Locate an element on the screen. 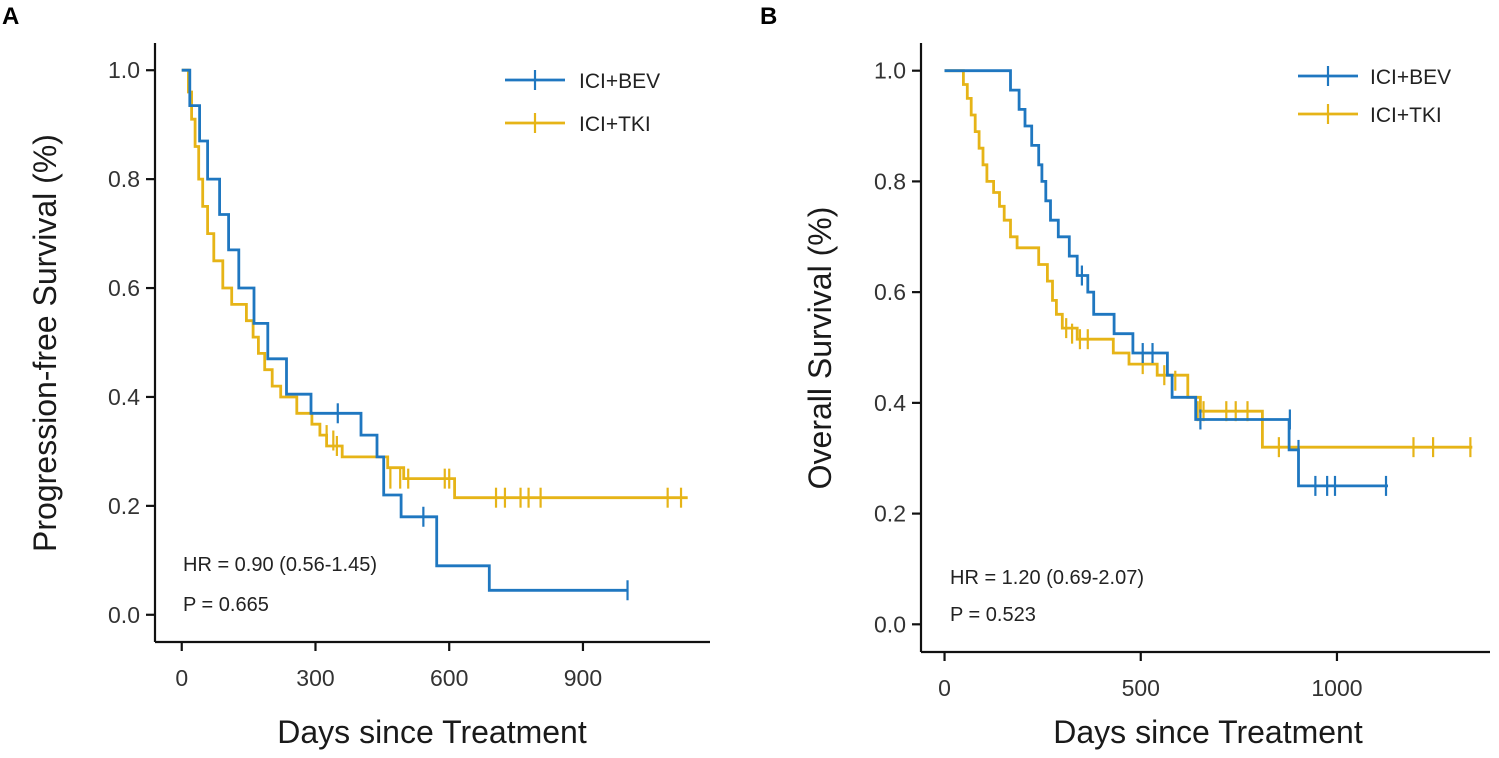 The width and height of the screenshot is (1499, 758). panel-b-x-tick-label: 1000 is located at coordinates (1336, 688).